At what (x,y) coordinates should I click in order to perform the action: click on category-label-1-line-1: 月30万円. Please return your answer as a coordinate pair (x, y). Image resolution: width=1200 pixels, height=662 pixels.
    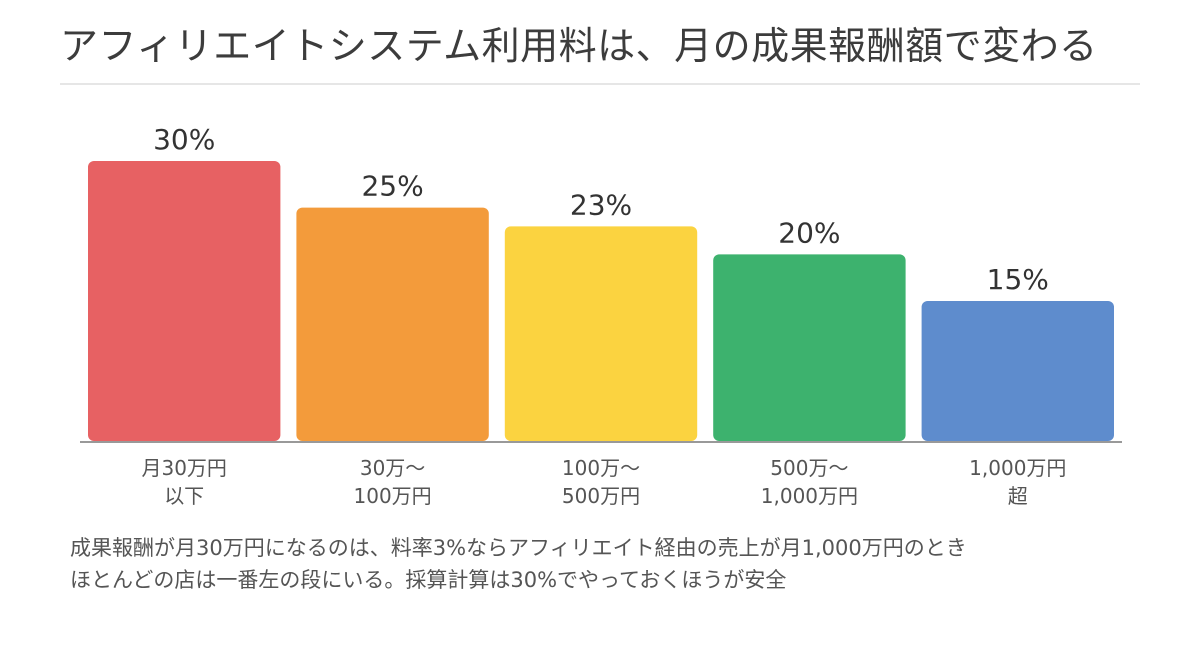
    Looking at the image, I should click on (183, 468).